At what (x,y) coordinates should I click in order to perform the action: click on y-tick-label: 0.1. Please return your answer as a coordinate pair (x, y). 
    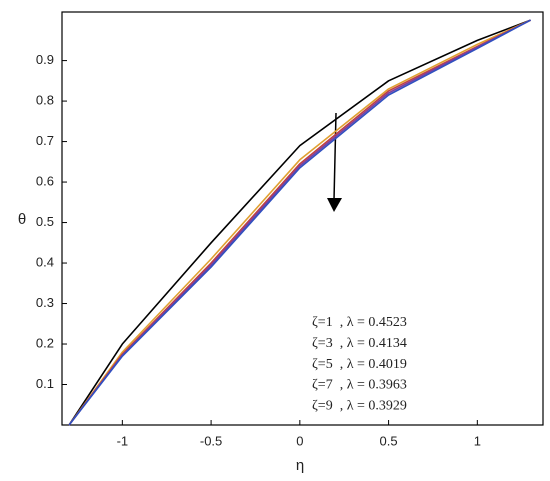
    Looking at the image, I should click on (45, 383).